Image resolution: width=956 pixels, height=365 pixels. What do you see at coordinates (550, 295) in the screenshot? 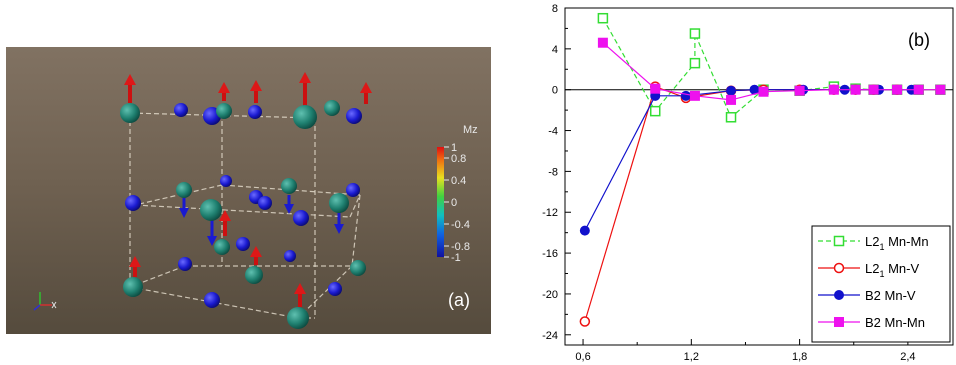
I see `y-tick-label: -20` at bounding box center [550, 295].